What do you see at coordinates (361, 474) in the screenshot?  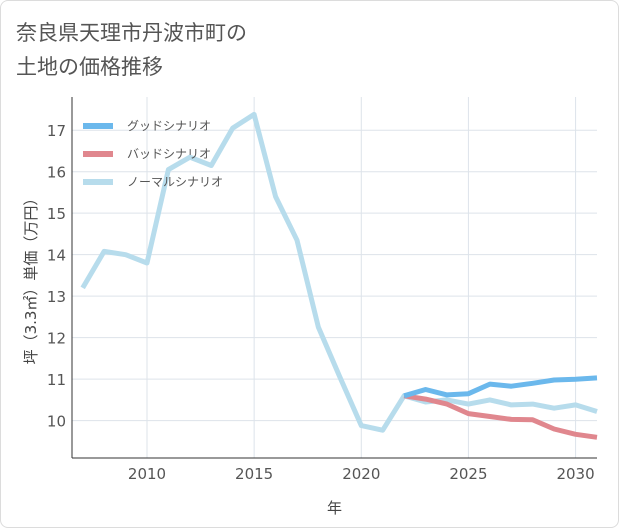 I see `x-tick-label-2: 2020` at bounding box center [361, 474].